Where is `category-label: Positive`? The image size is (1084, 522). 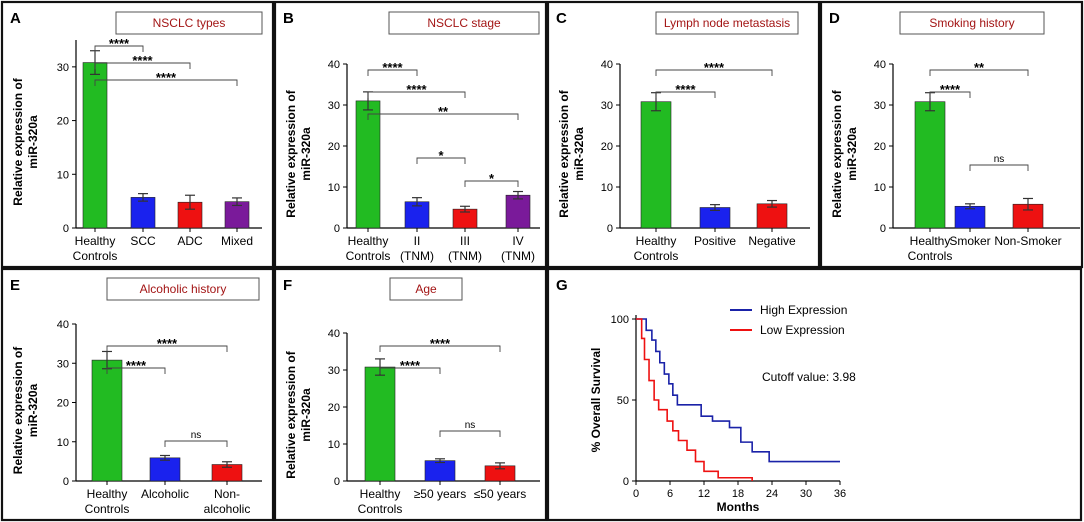 category-label: Positive is located at coordinates (715, 241).